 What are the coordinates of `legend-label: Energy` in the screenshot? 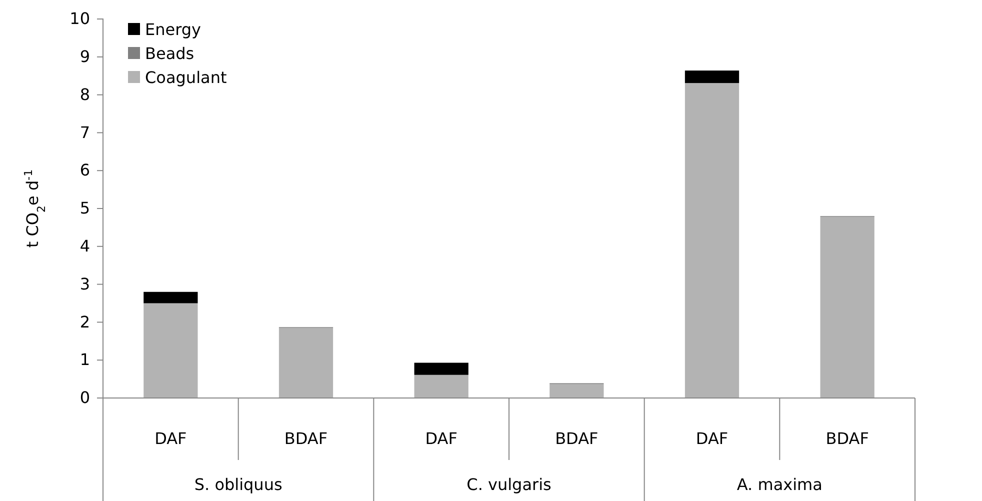 It's located at (173, 29).